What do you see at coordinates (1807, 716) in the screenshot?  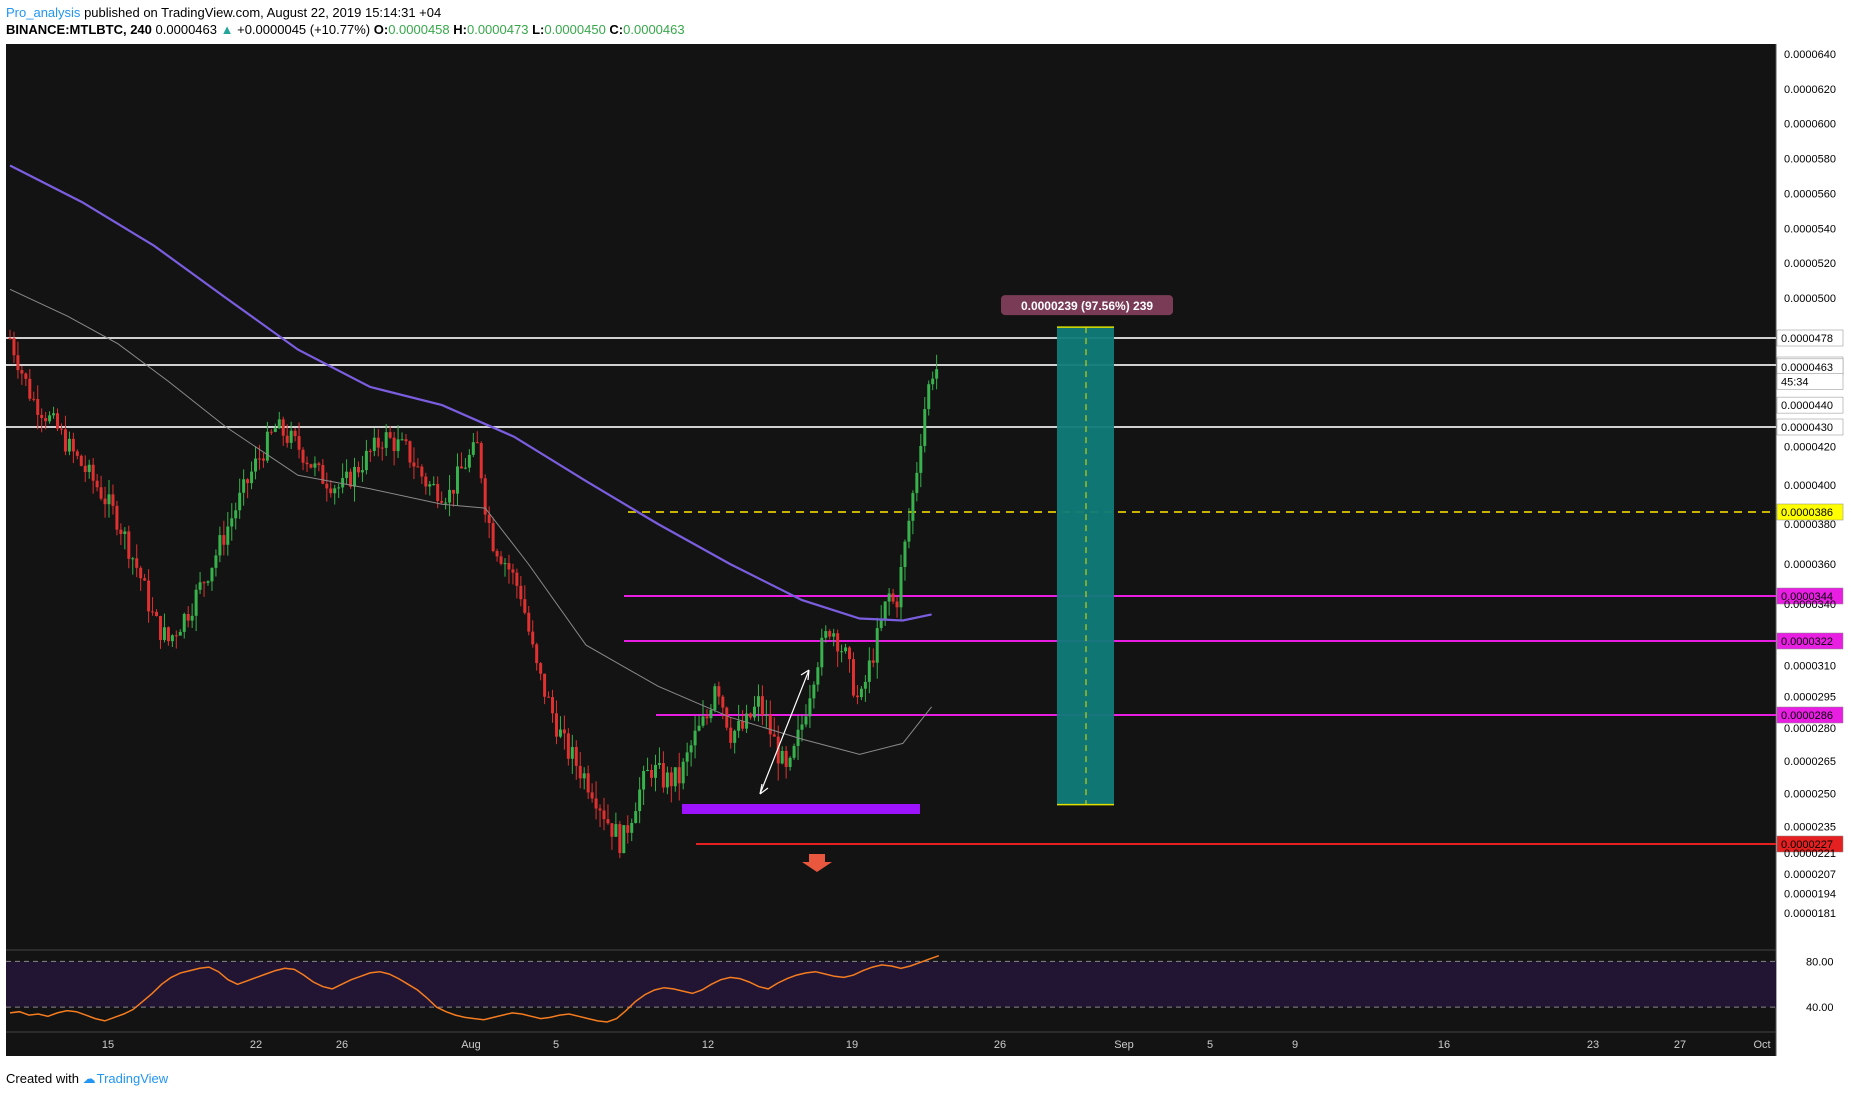 I see `level-price-label: 0.0000286` at bounding box center [1807, 716].